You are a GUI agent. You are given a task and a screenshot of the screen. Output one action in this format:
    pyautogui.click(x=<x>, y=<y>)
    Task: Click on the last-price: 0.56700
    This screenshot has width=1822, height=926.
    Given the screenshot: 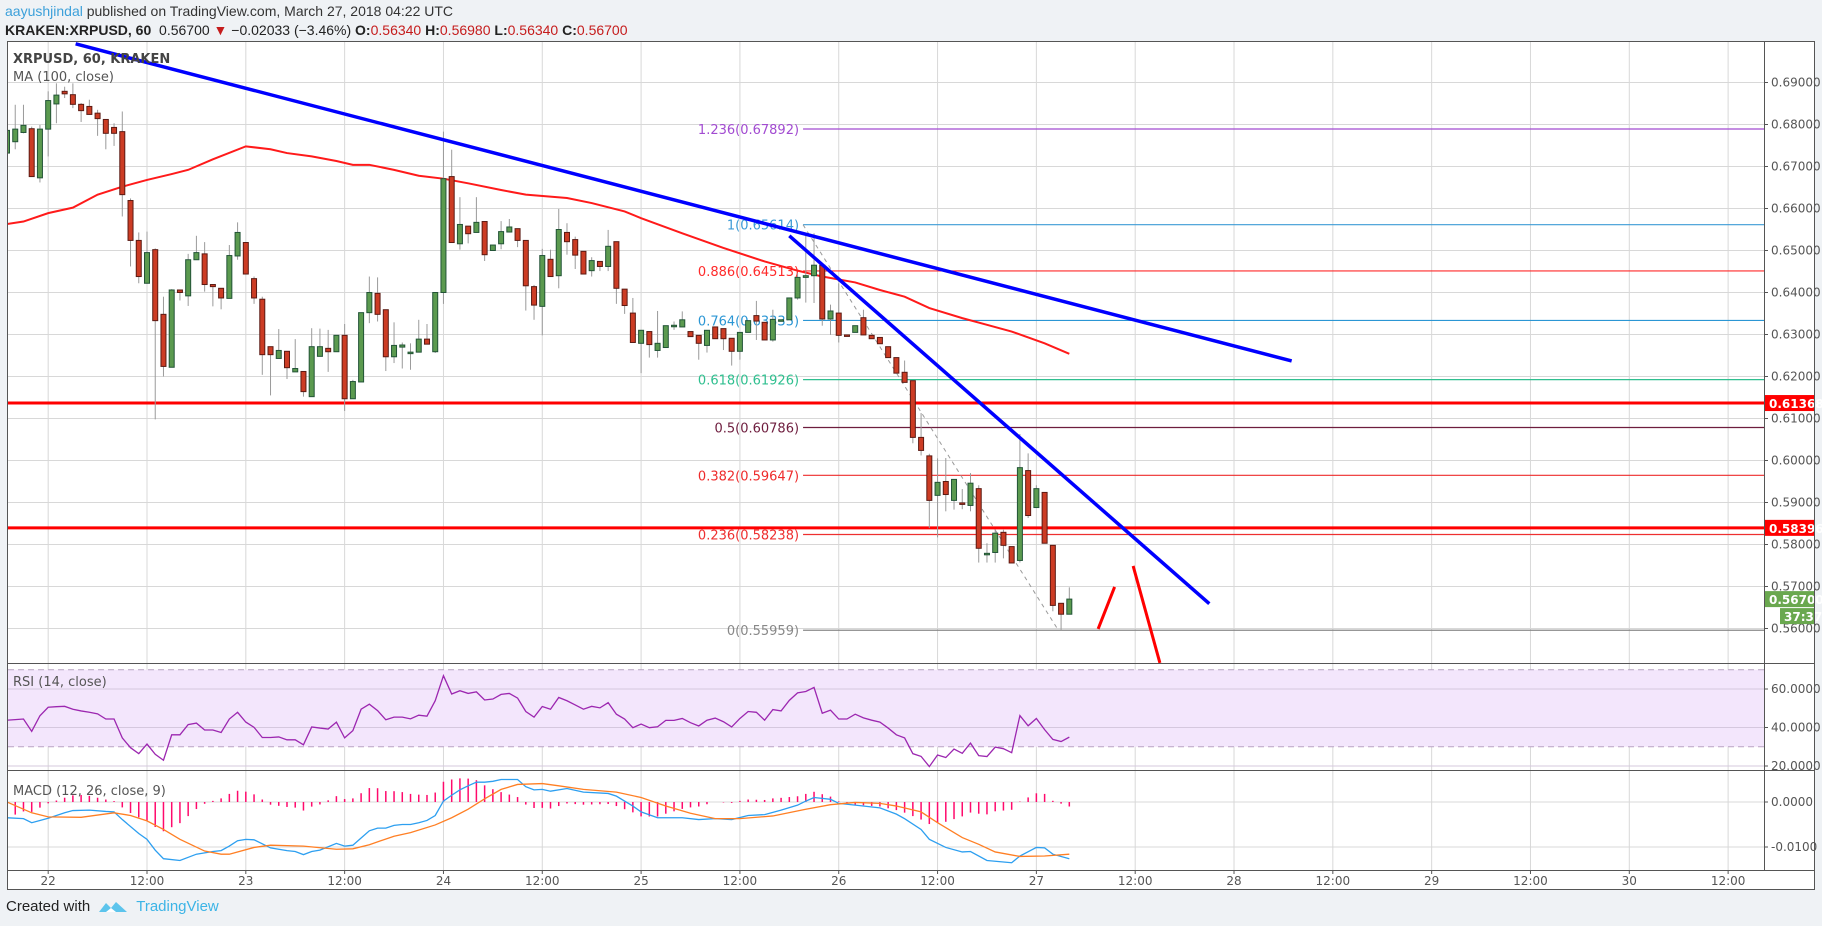 What is the action you would take?
    pyautogui.click(x=184, y=30)
    